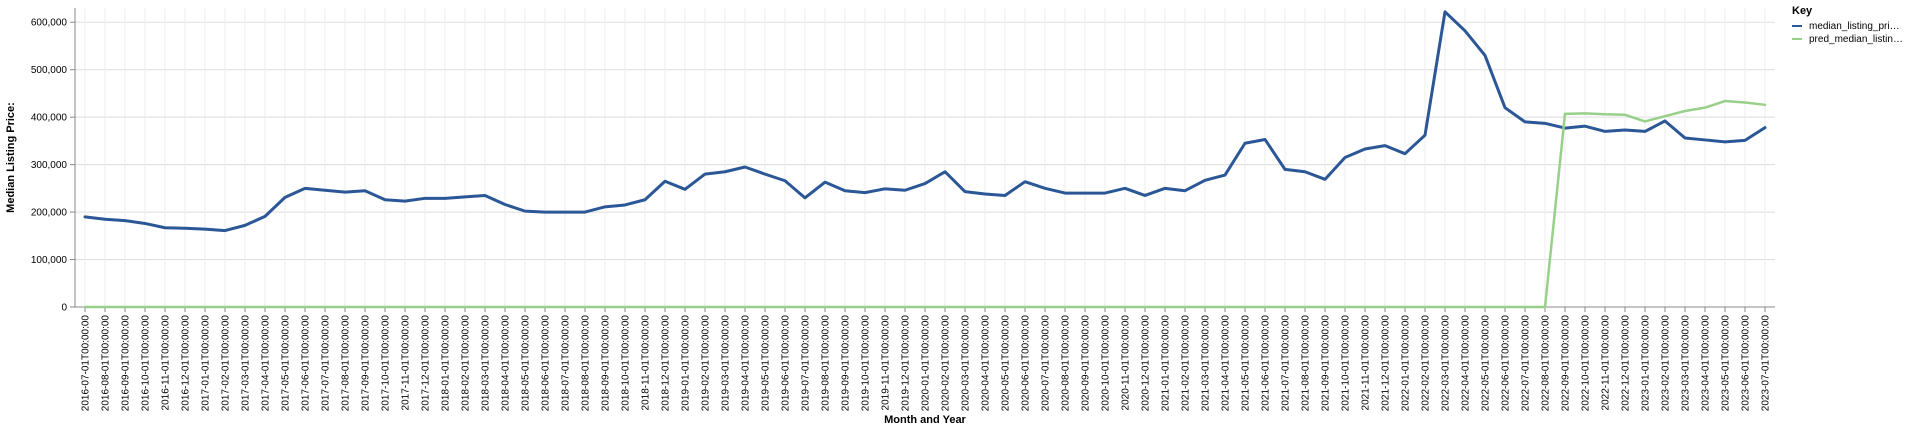  Describe the element at coordinates (146, 363) in the screenshot. I see `x-tick-label: 2016-10-01T00:00:00` at that location.